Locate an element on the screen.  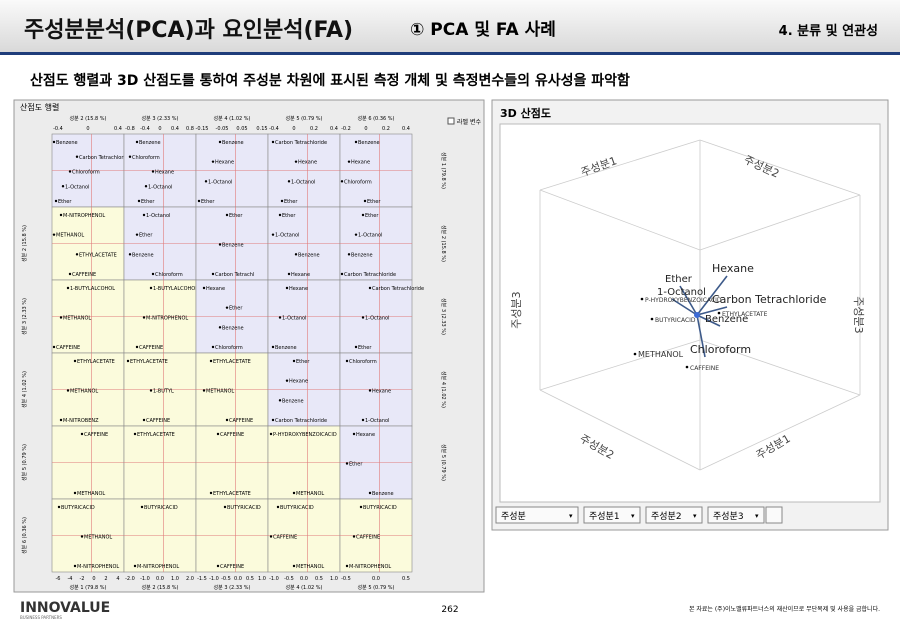
top-tick: 0 is located at coordinates (365, 129).